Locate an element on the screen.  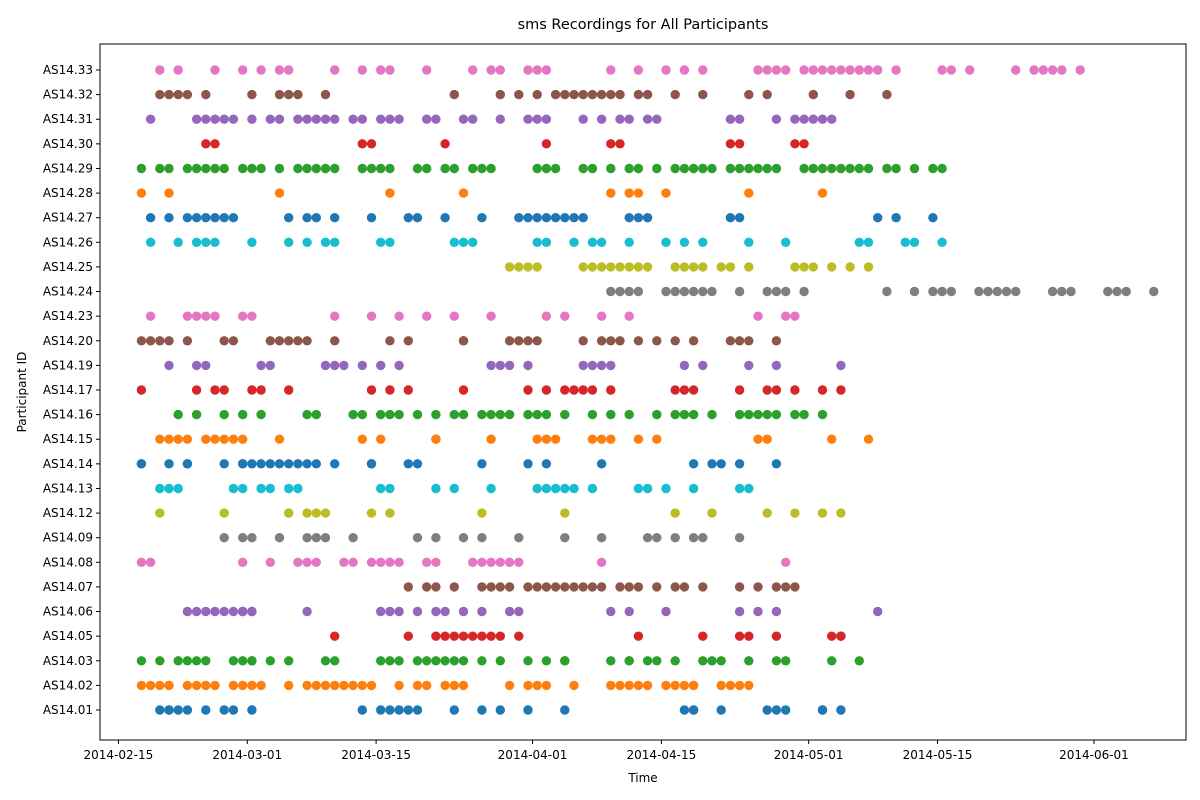
data-point-AS14.25-6 is located at coordinates (601, 267).